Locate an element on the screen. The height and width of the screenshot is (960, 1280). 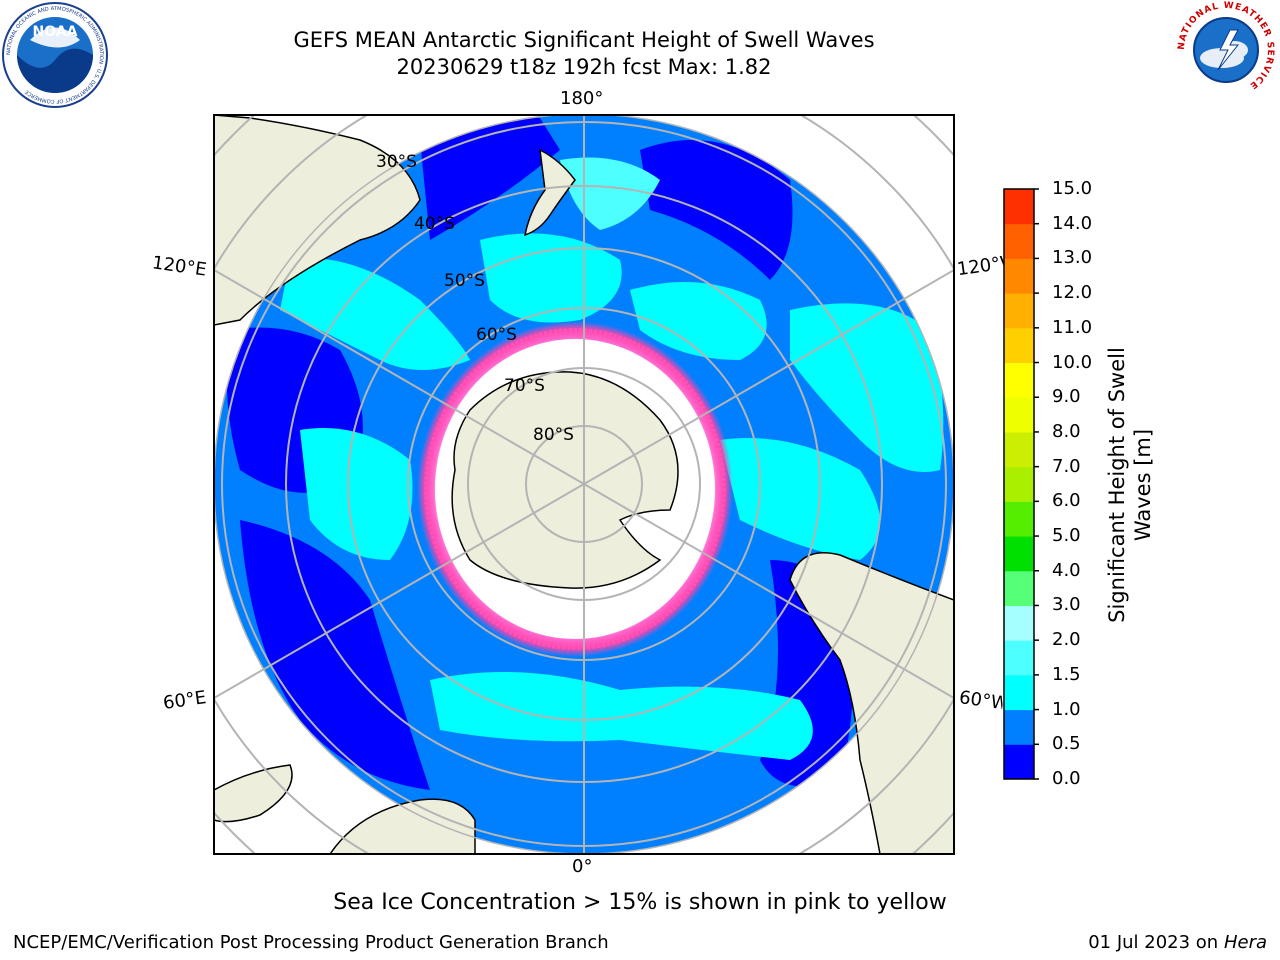
colorbar-tick-label: 5.0 is located at coordinates (1066, 536).